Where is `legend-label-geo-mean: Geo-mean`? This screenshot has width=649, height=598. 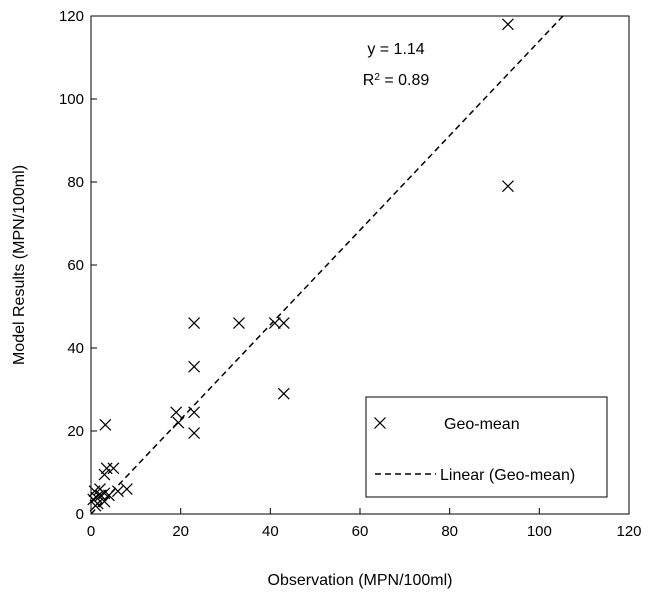
legend-label-geo-mean: Geo-mean is located at coordinates (482, 424).